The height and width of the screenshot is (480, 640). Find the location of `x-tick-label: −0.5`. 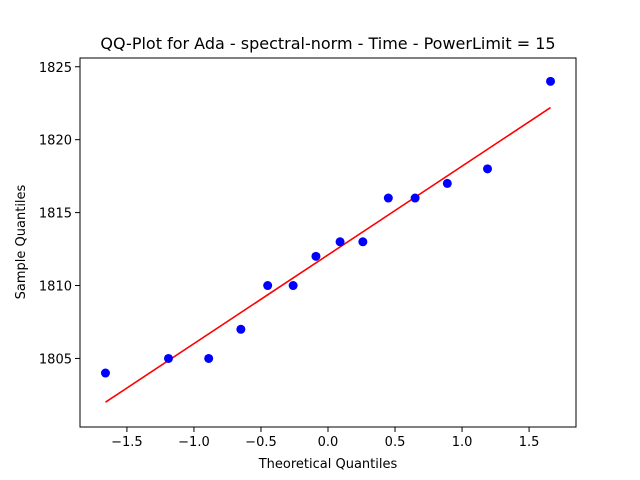

x-tick-label: −0.5 is located at coordinates (261, 442).